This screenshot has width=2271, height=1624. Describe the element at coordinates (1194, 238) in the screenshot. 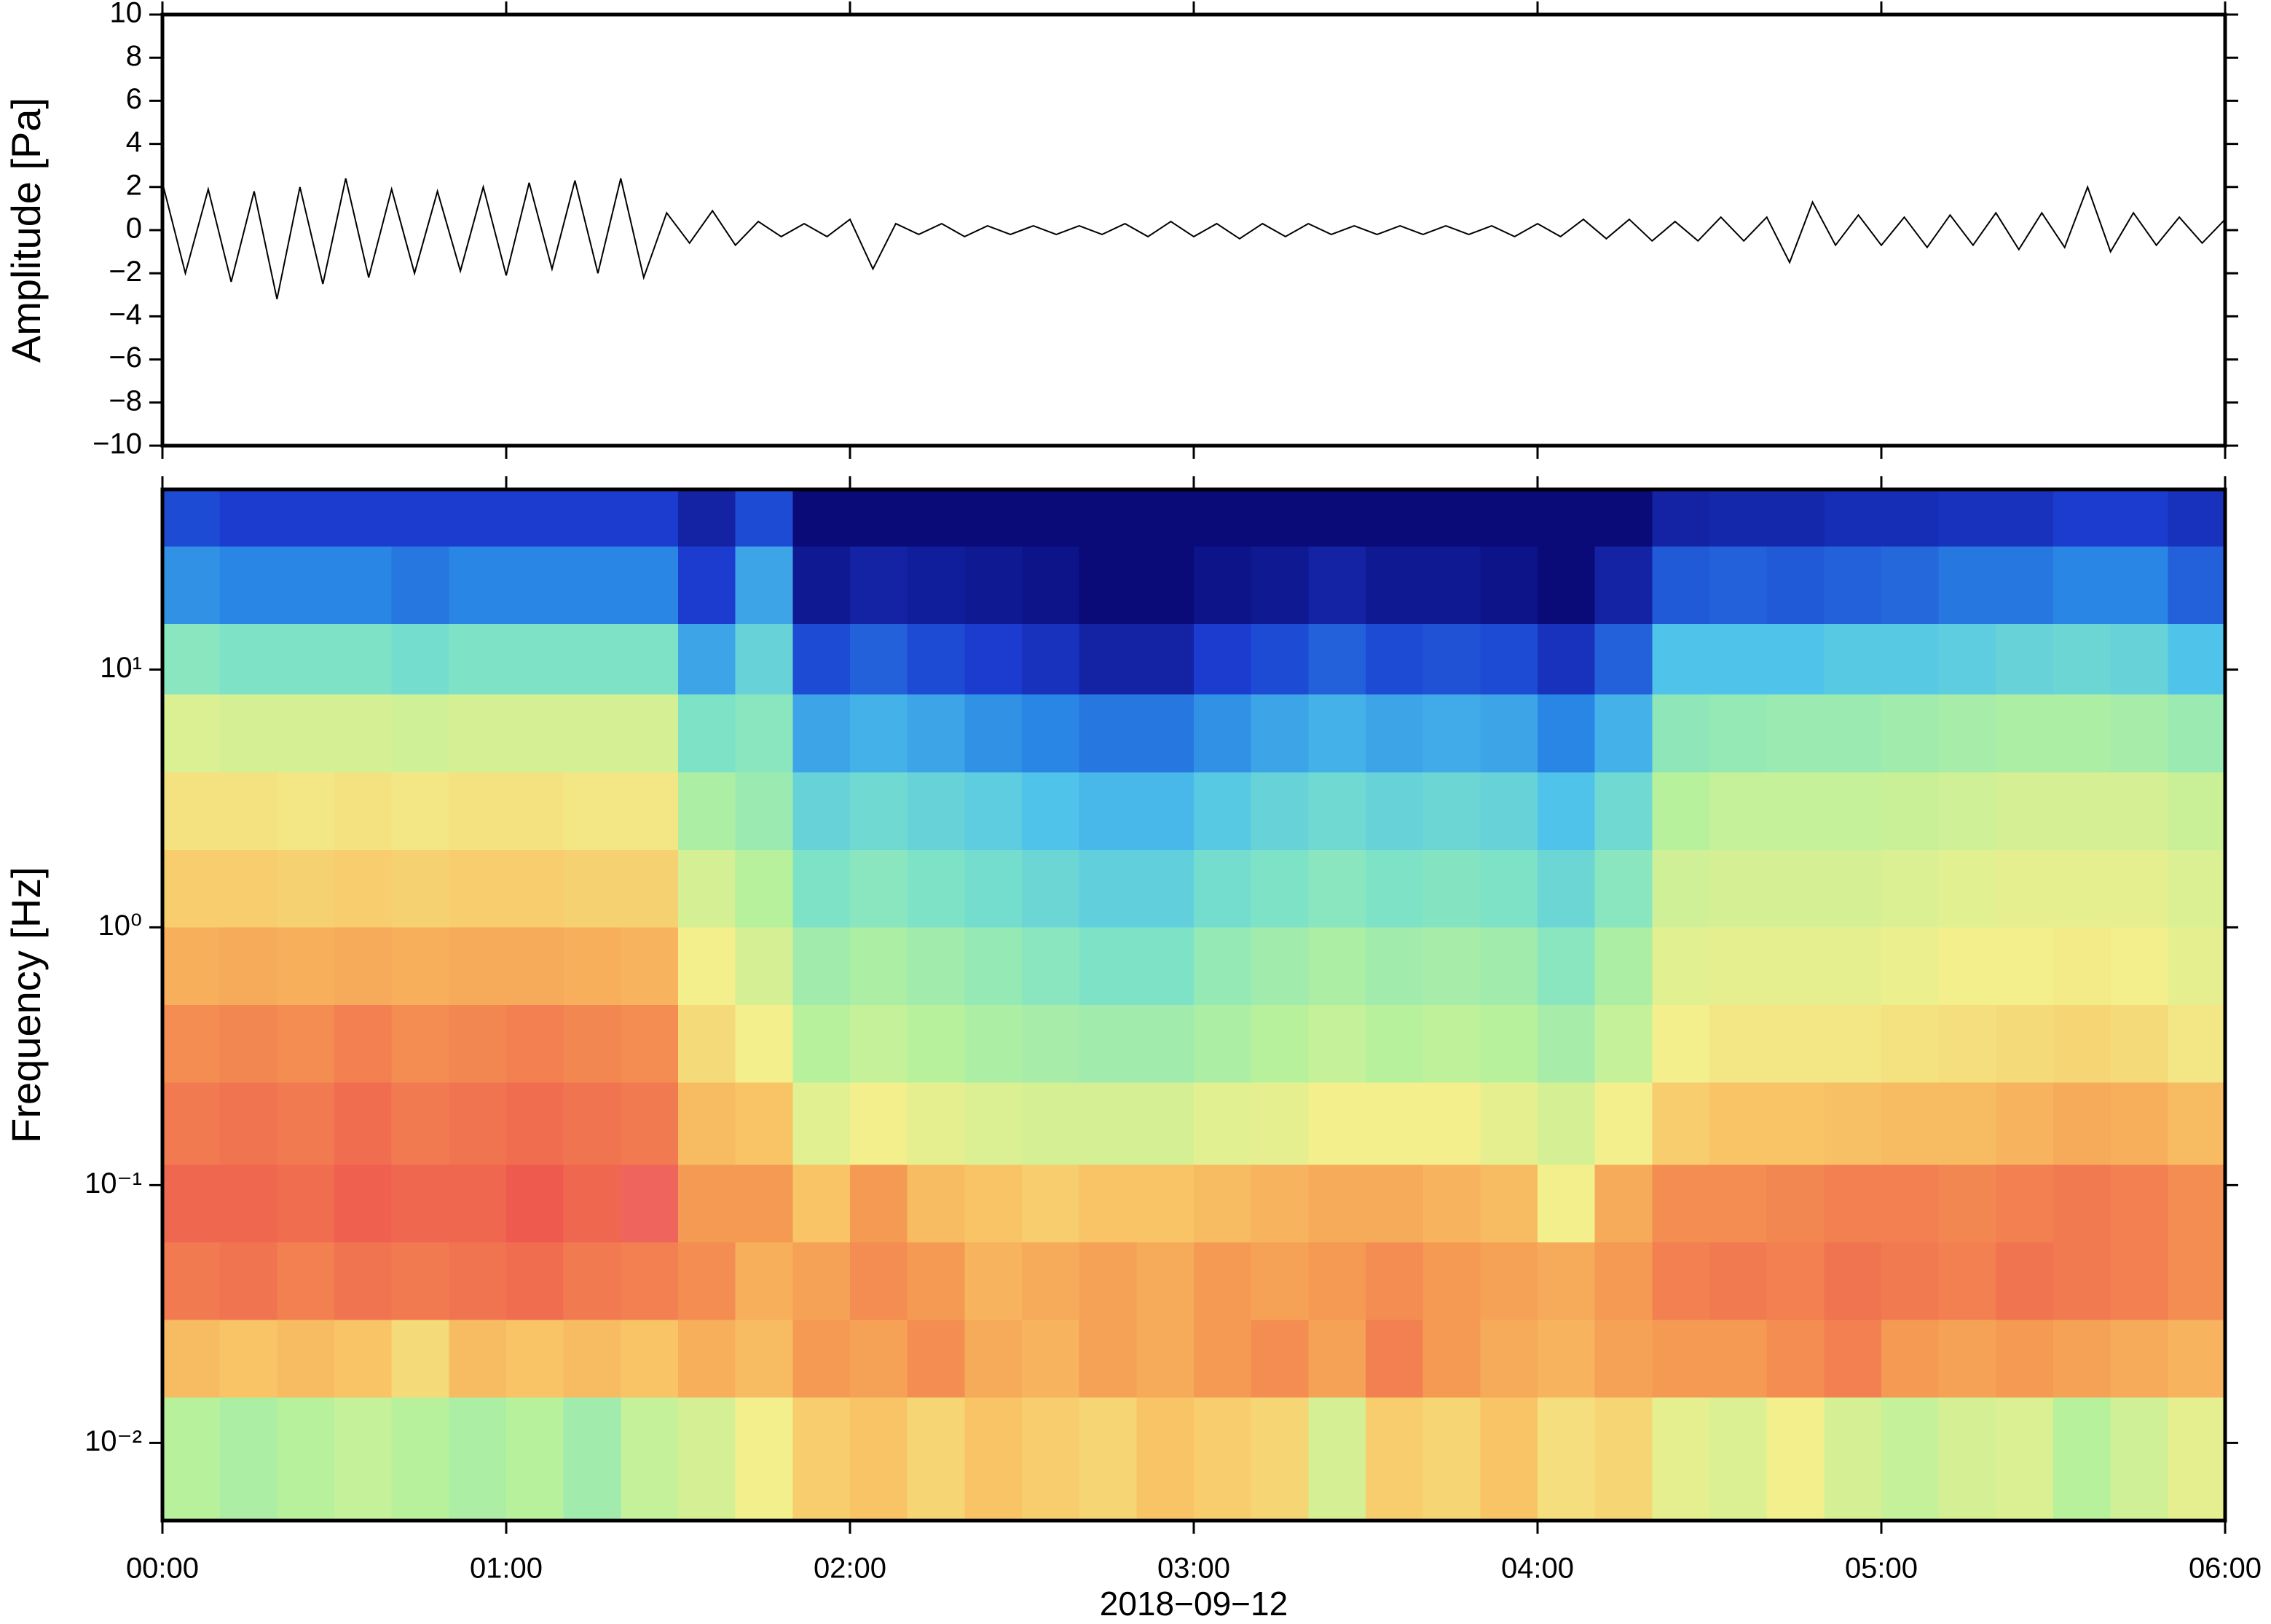

I see `waveform` at that location.